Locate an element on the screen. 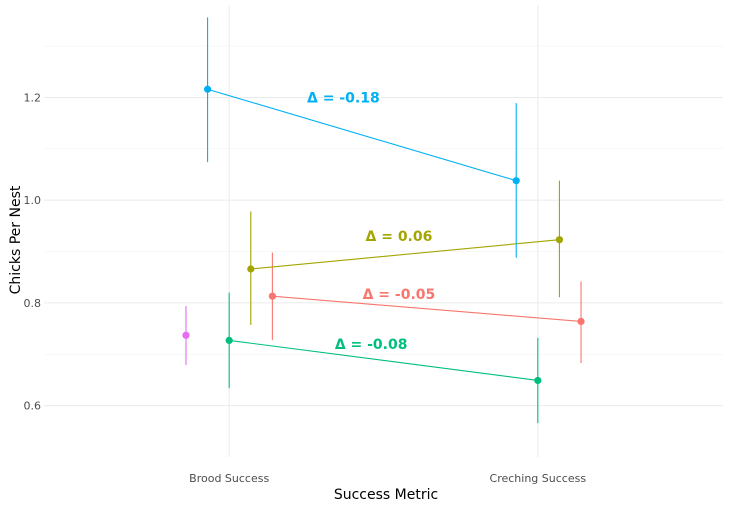  y-tick-label: 1.2 is located at coordinates (33, 97).